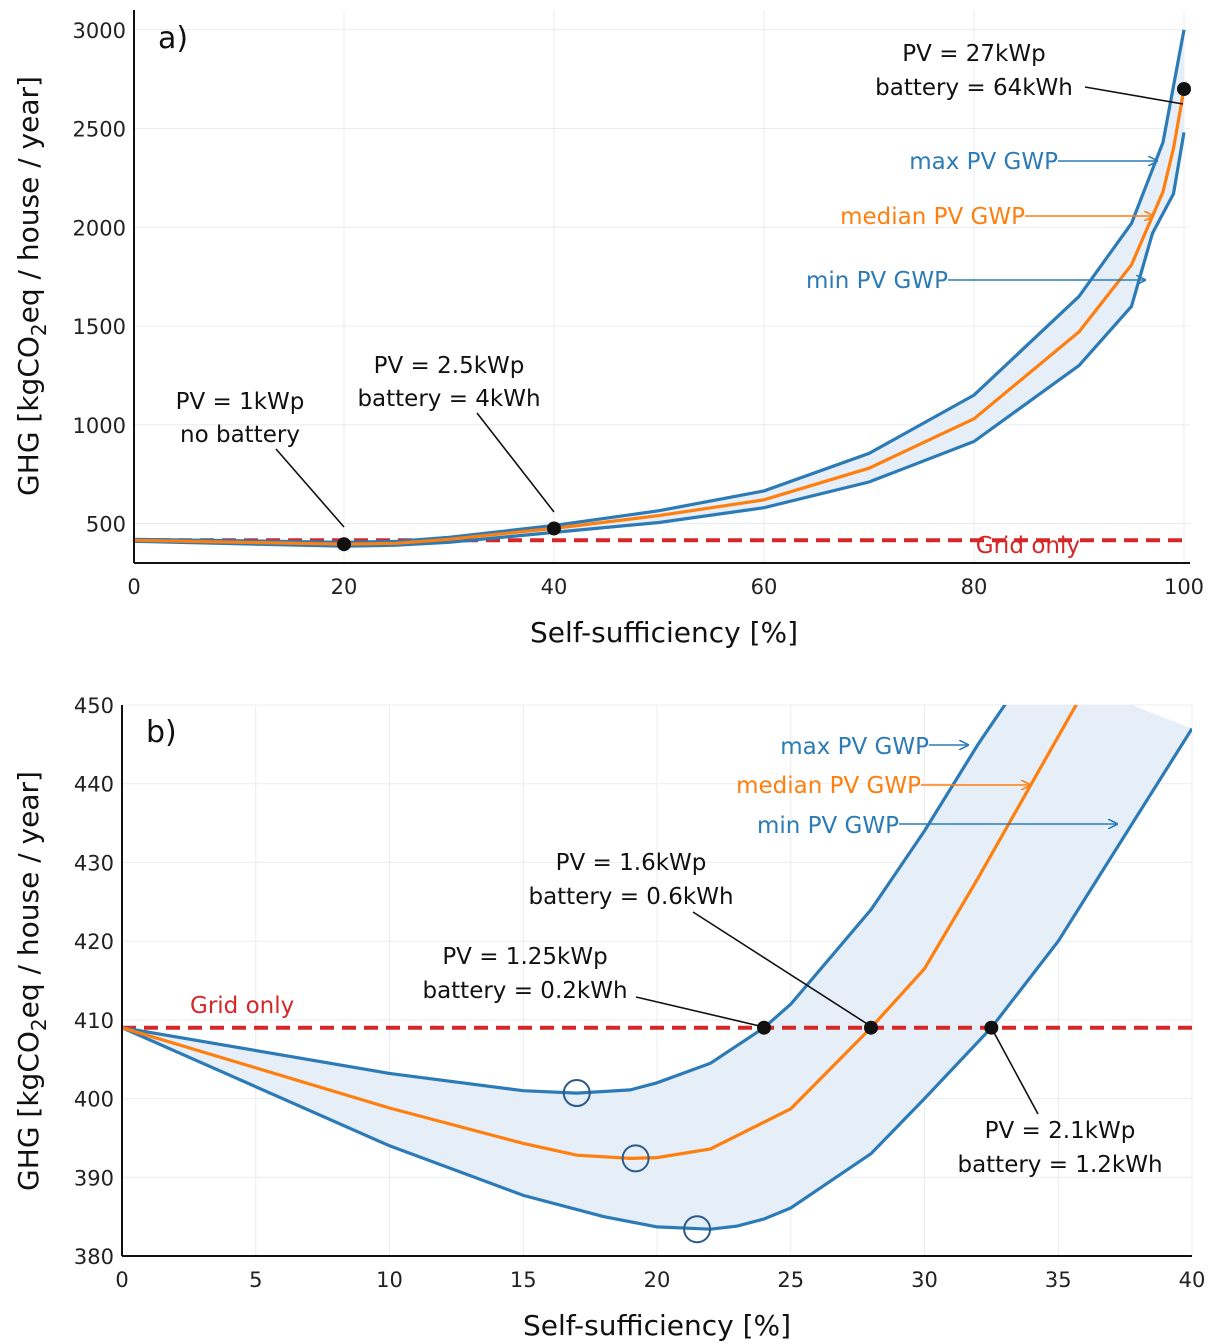 This screenshot has width=1218, height=1344. I want to click on panel-b-median-label: median PV GWP, so click(828, 786).